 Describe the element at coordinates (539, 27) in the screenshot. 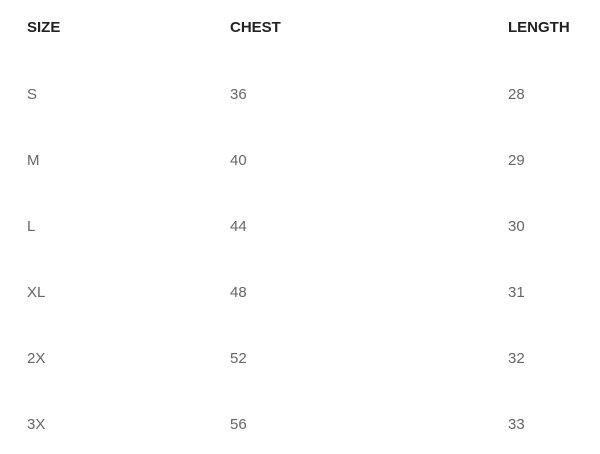

I see `column-header: LENGTH` at that location.